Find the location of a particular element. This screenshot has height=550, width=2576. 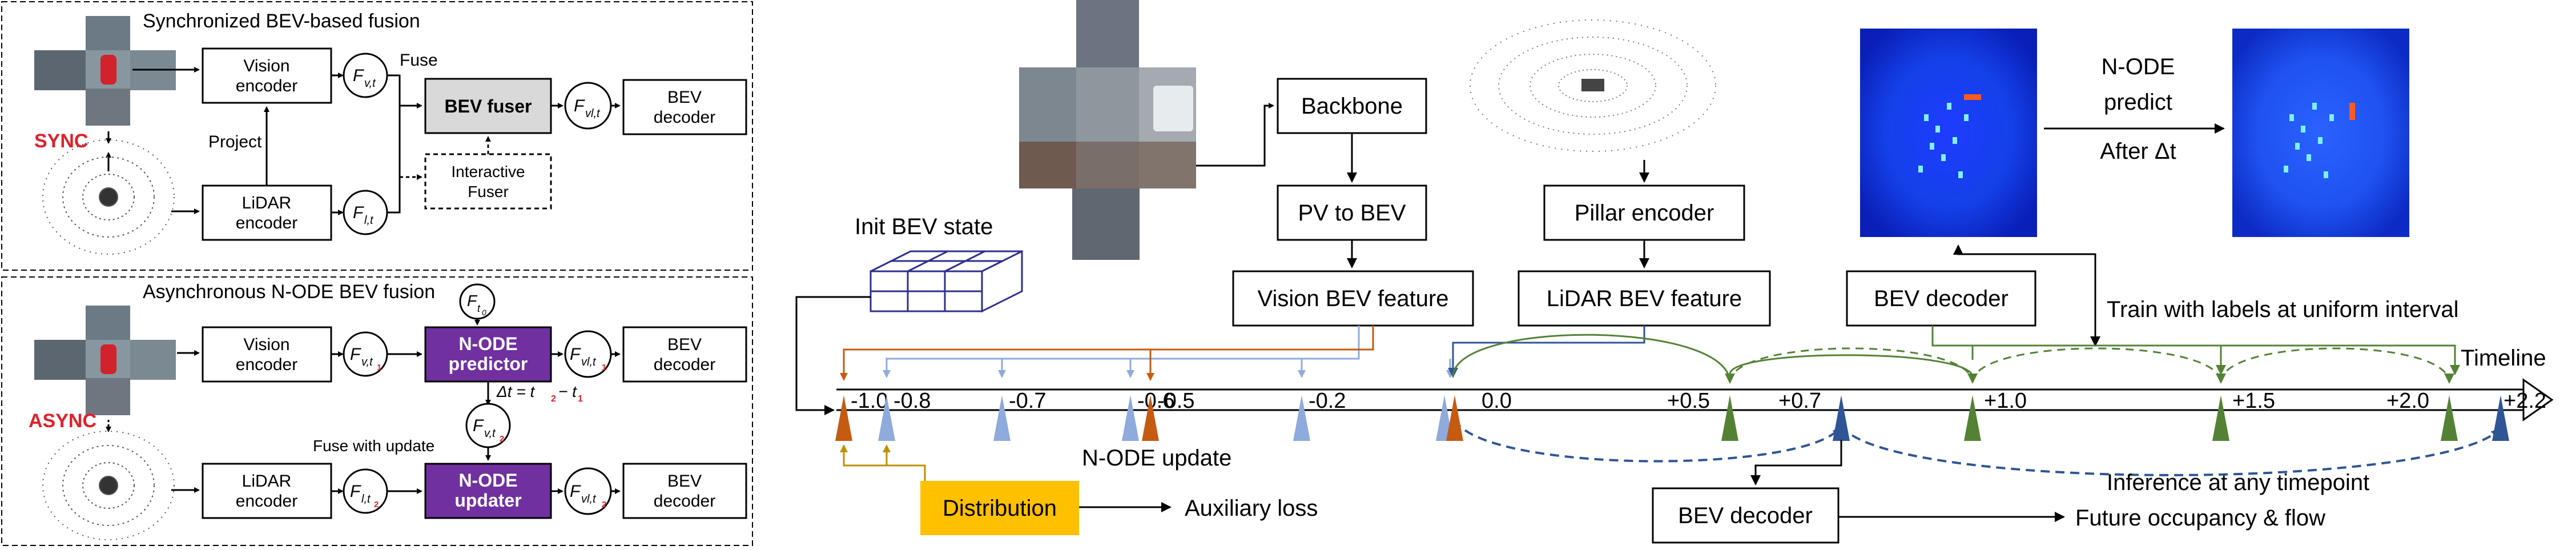

sync-f-lt-main: F is located at coordinates (358, 212).